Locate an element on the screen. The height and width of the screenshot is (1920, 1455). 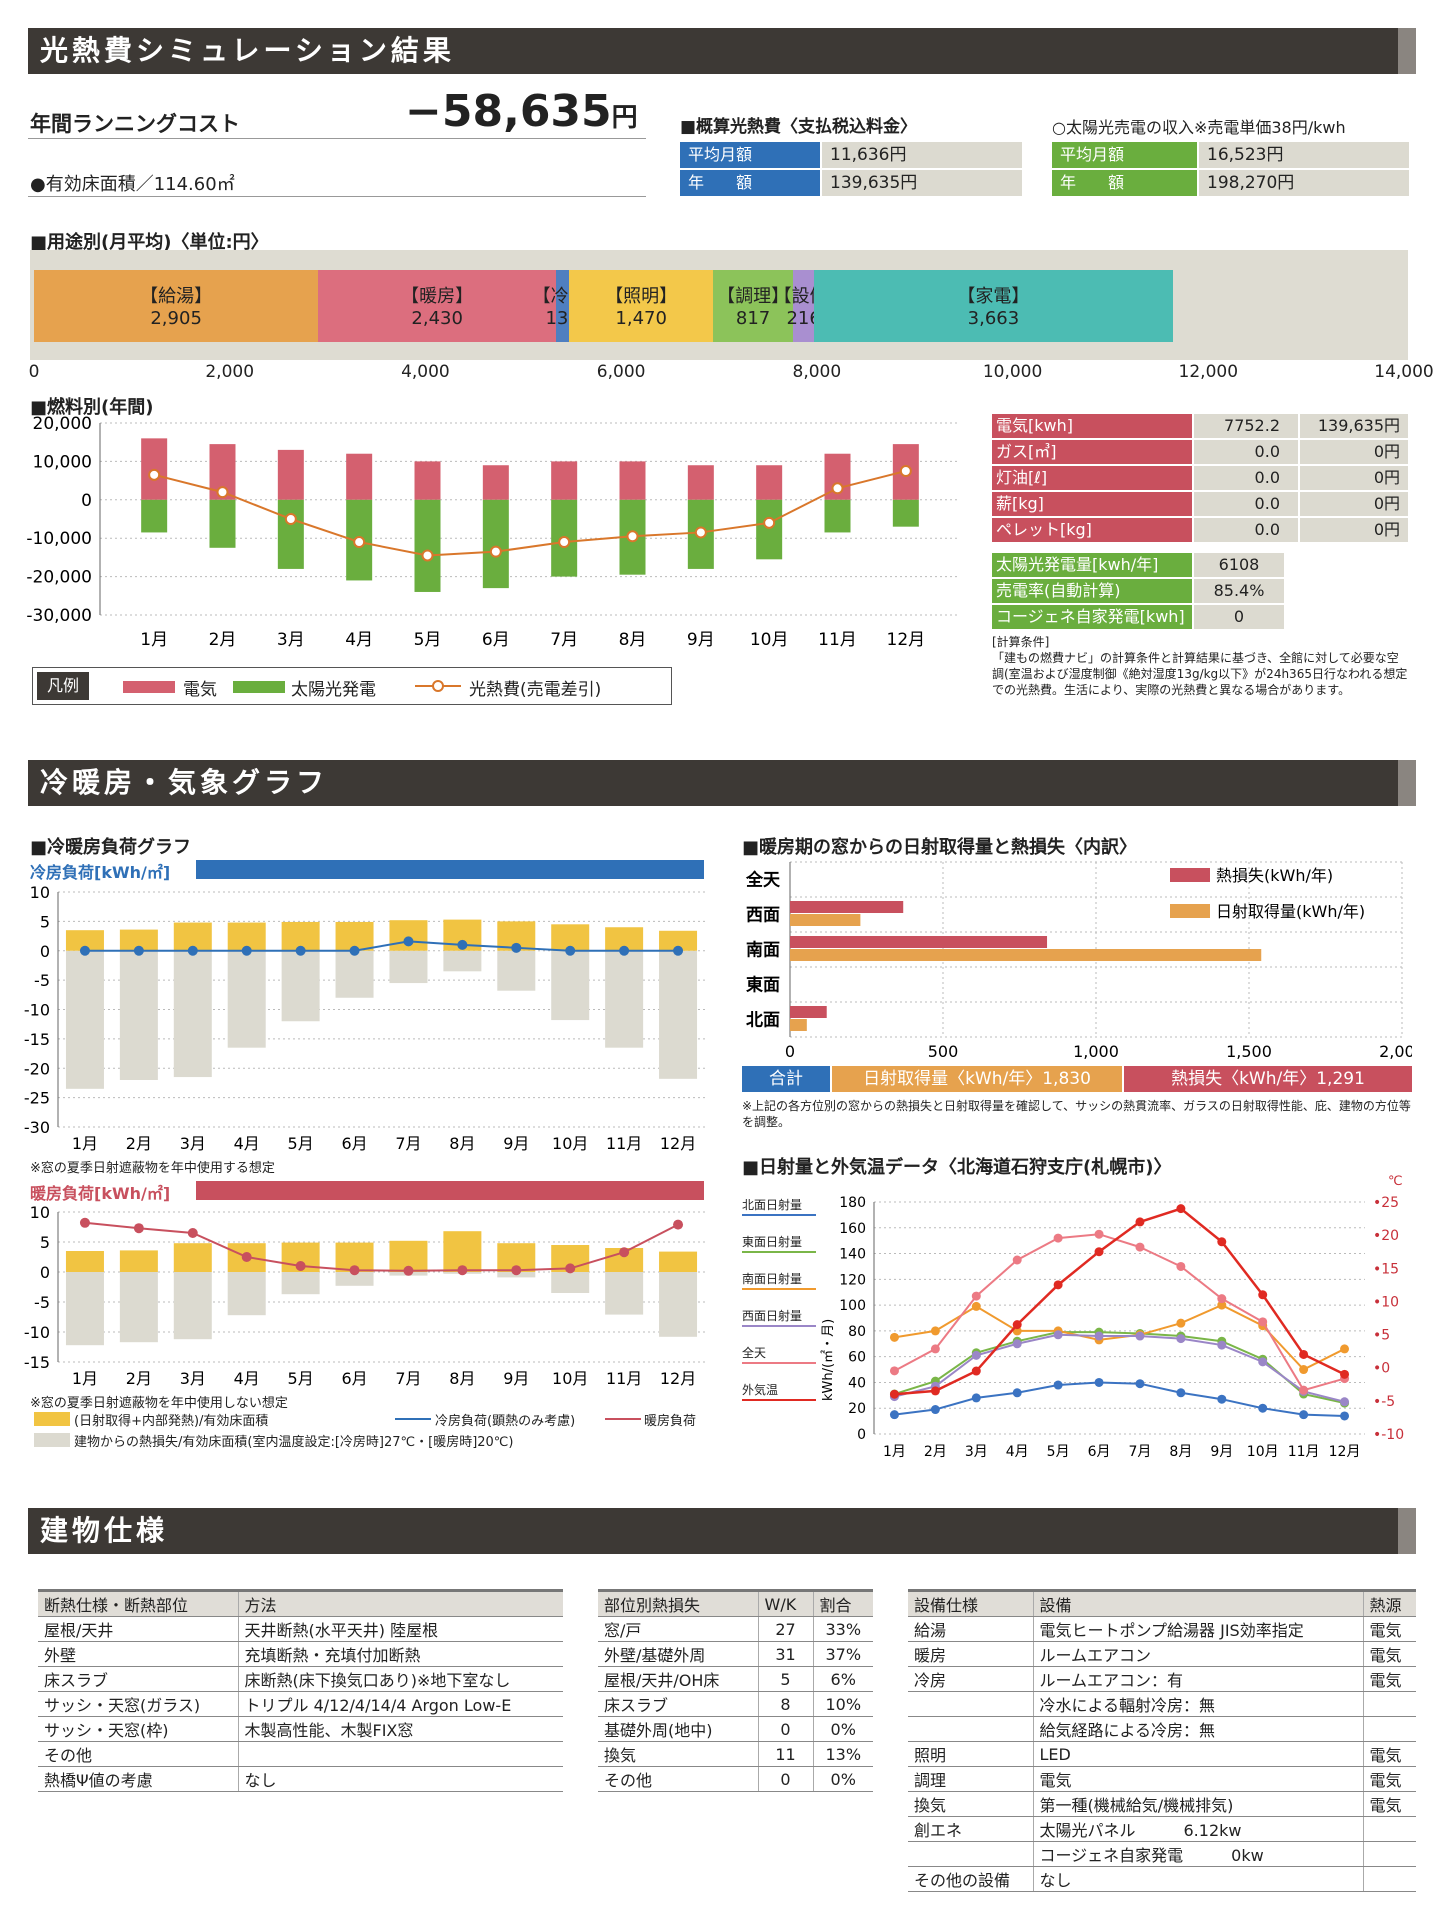
table-cell: 照明 is located at coordinates (970, 1754).